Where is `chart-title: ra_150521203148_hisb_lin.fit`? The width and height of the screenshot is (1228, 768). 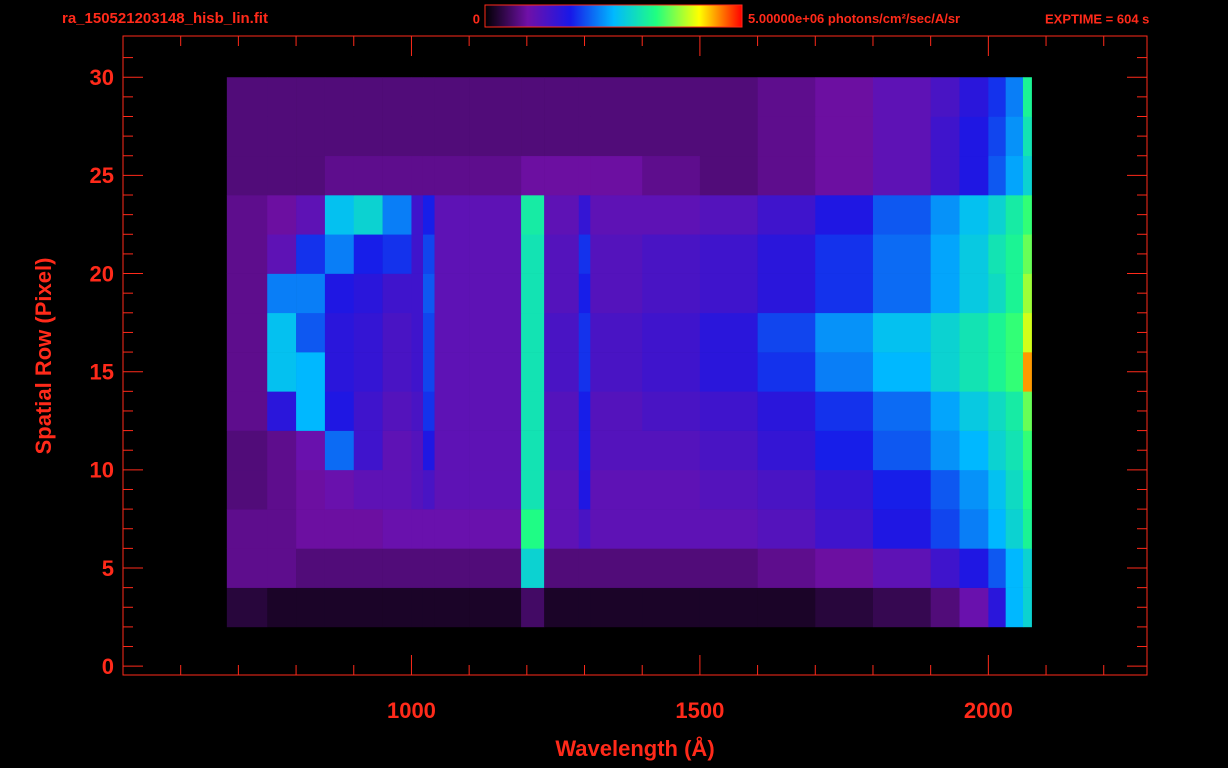 chart-title: ra_150521203148_hisb_lin.fit is located at coordinates (165, 18).